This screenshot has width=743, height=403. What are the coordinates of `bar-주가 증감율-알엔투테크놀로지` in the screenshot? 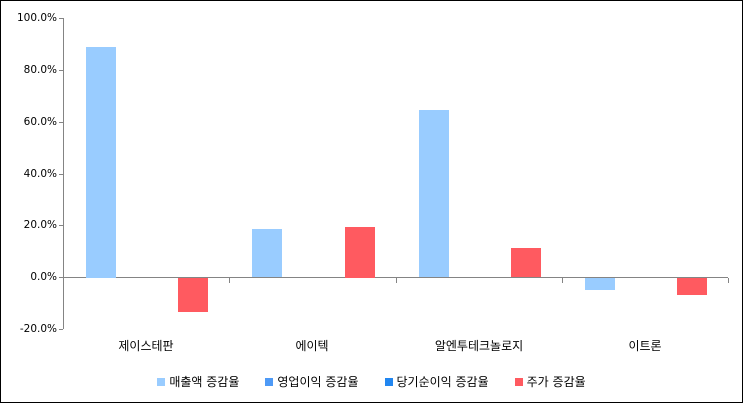 It's located at (526, 262).